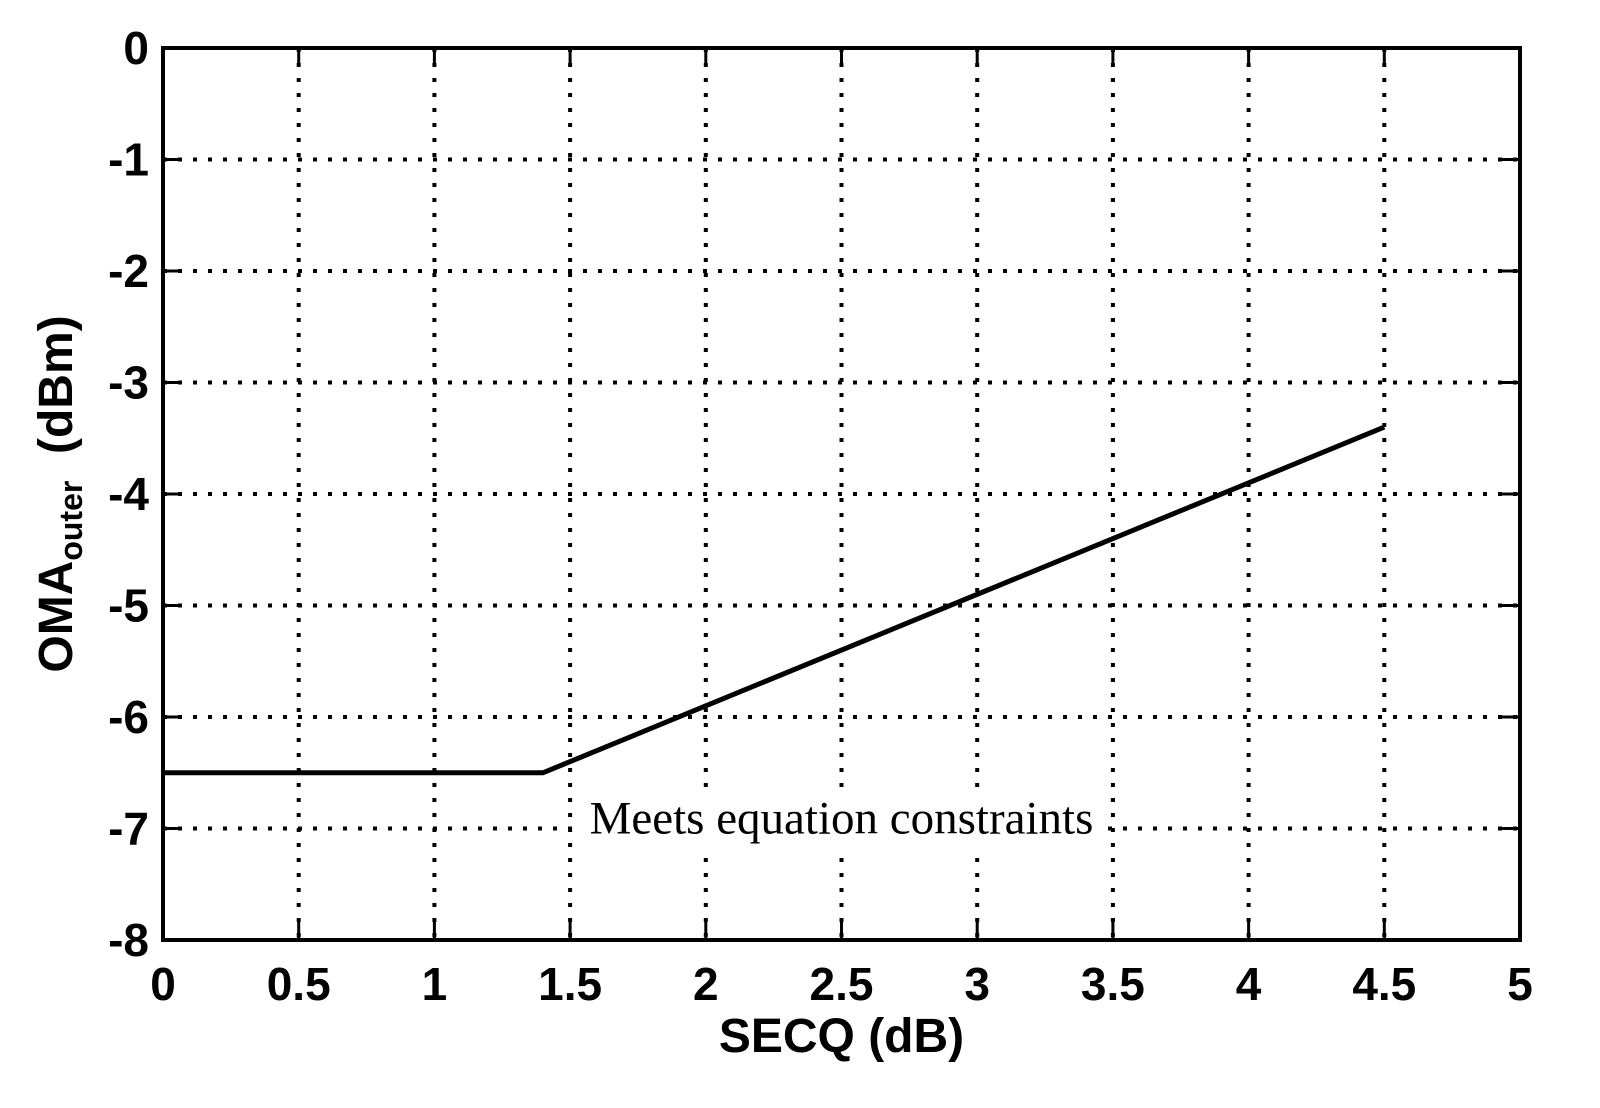 The width and height of the screenshot is (1600, 1108). I want to click on x-tick-label: 1, so click(435, 984).